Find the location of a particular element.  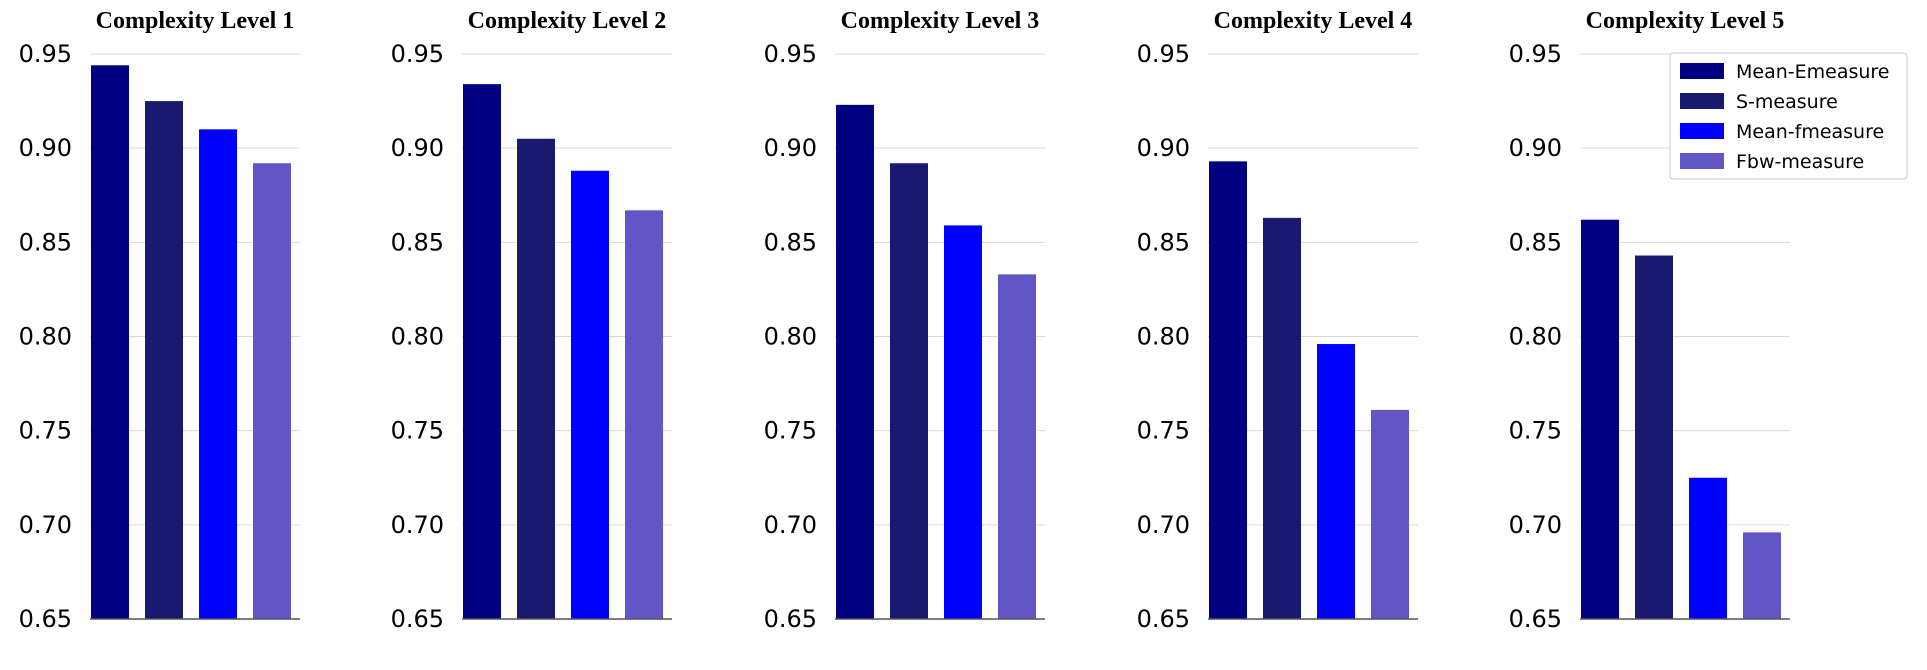

panel-title: Complexity Level 1 is located at coordinates (195, 21).